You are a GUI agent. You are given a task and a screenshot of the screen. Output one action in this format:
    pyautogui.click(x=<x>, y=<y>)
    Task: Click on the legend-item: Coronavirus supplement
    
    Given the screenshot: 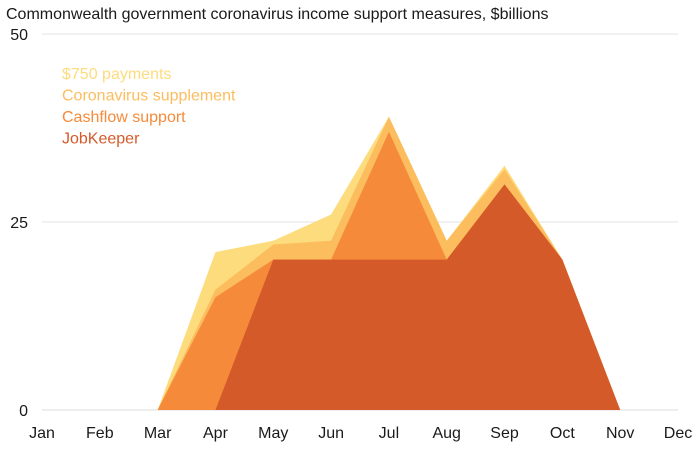 What is the action you would take?
    pyautogui.click(x=149, y=96)
    